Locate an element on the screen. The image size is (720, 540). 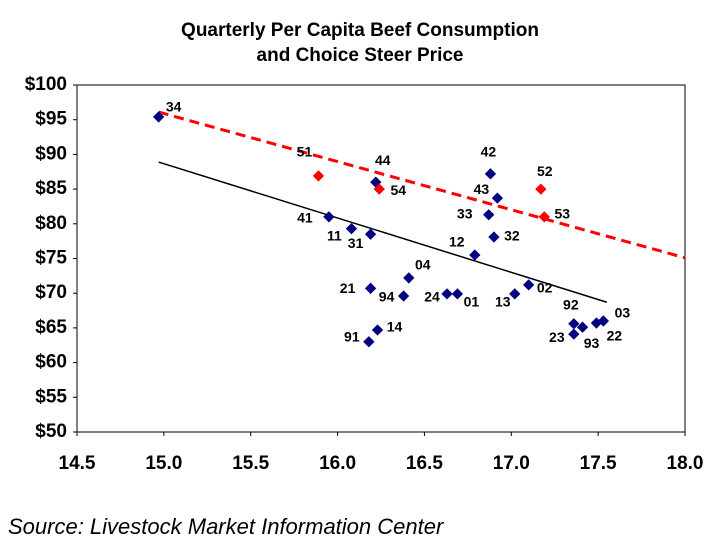
point-label: 51 is located at coordinates (305, 152).